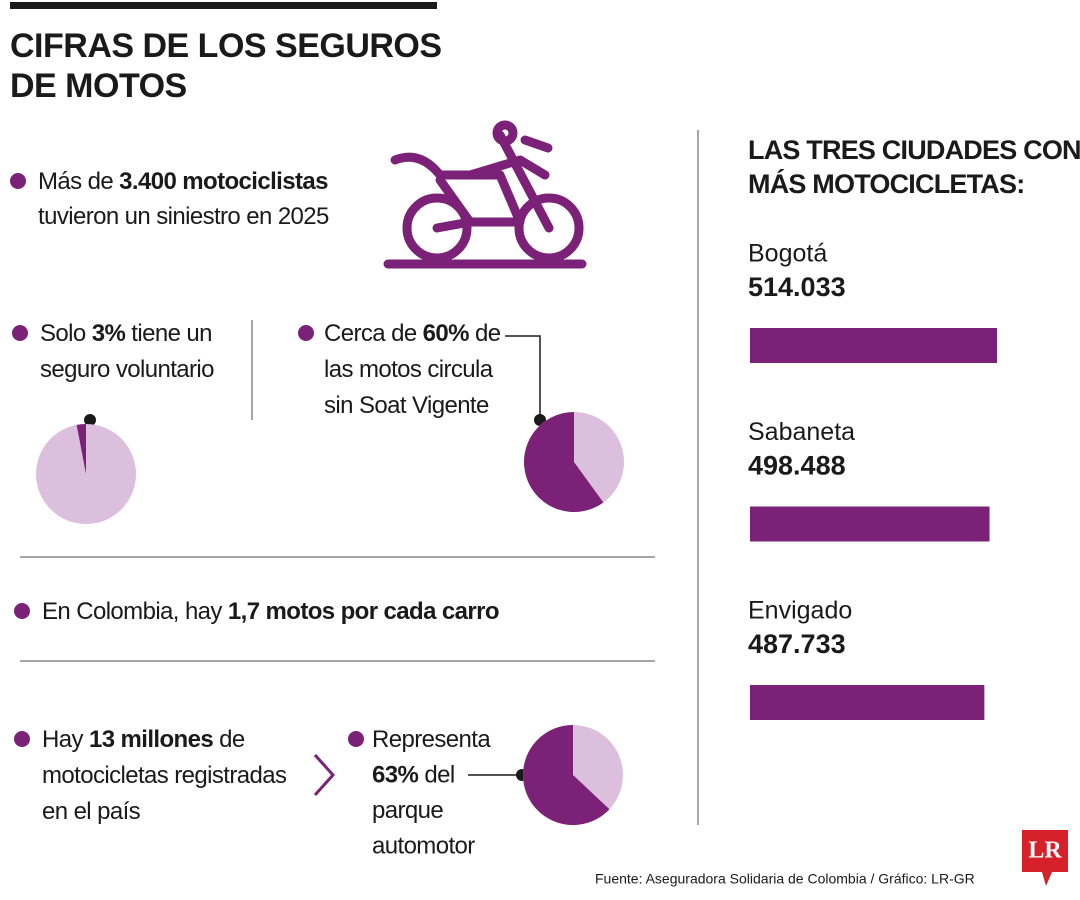 The width and height of the screenshot is (1080, 900). I want to click on fact-segment: sin Soat Vigente, so click(406, 405).